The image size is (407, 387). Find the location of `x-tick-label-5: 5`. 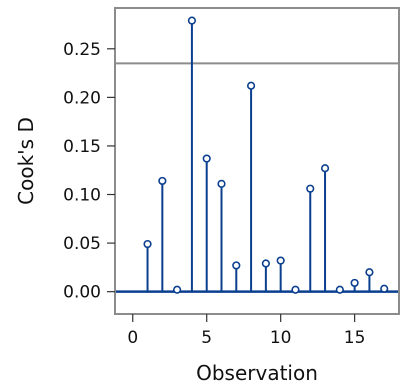

x-tick-label-5: 5 is located at coordinates (206, 338).